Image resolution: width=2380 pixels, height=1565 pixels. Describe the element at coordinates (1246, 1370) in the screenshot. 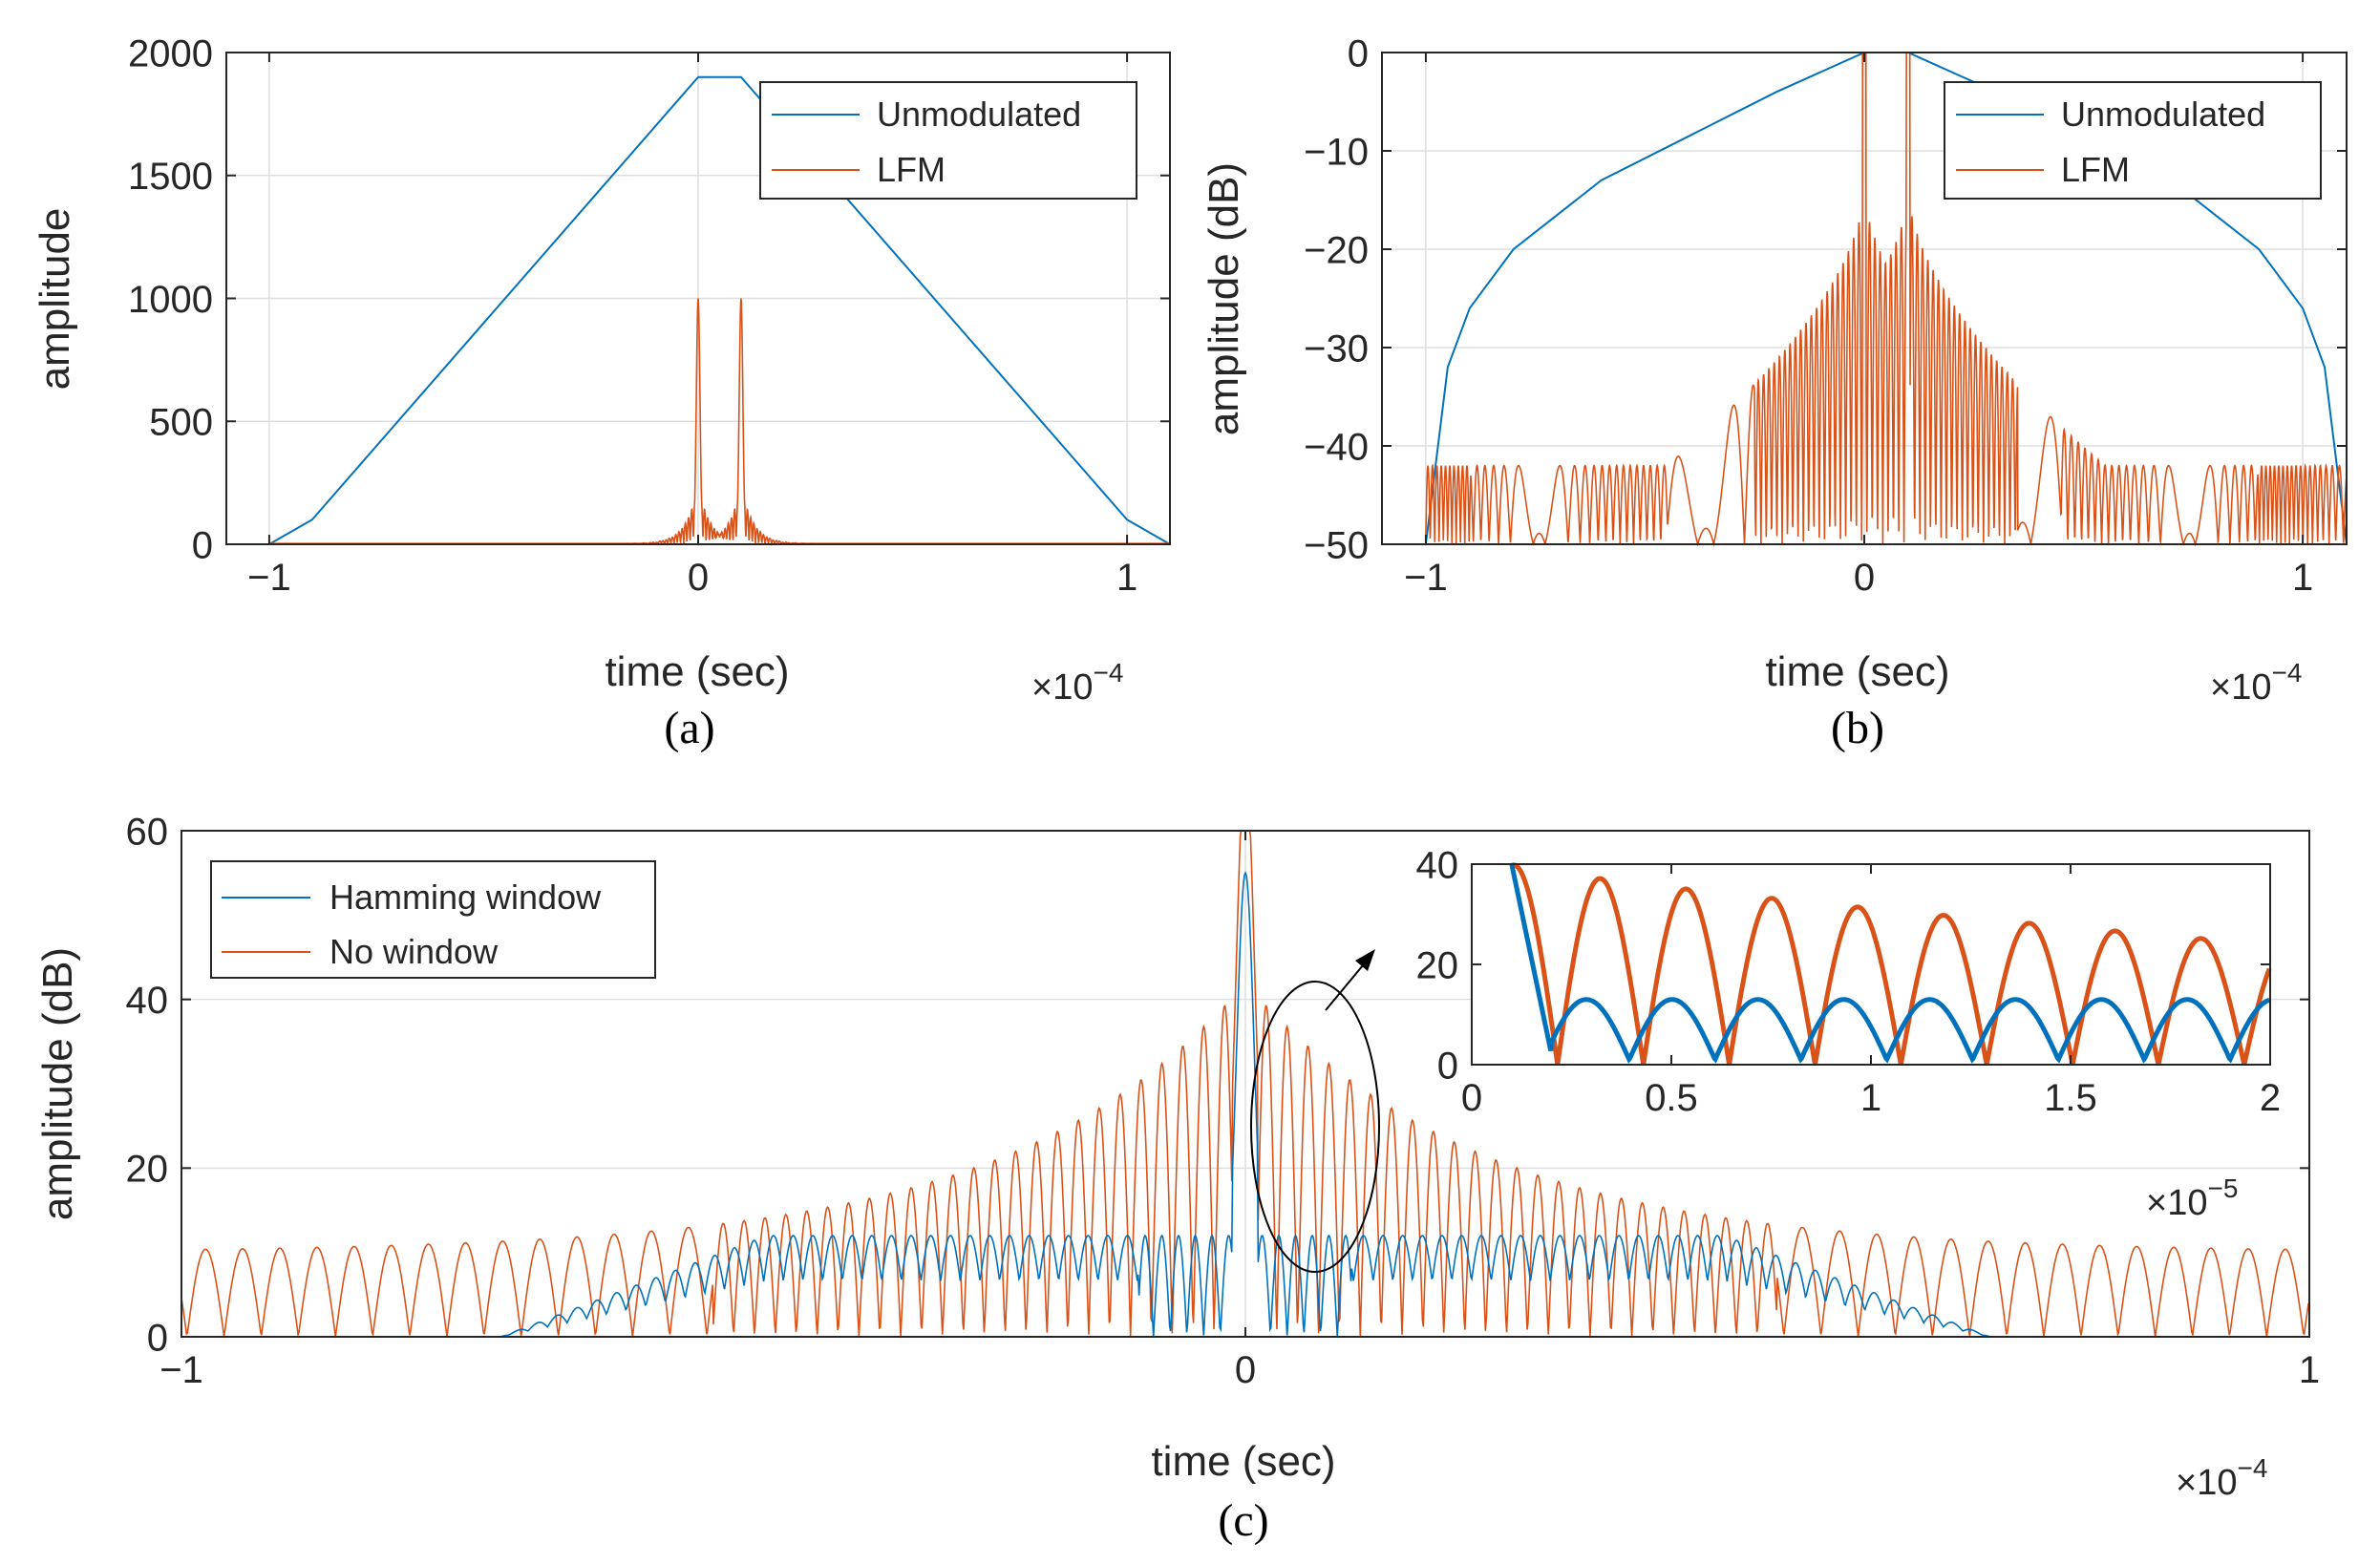

I see `c-x-tick-label: 0` at that location.